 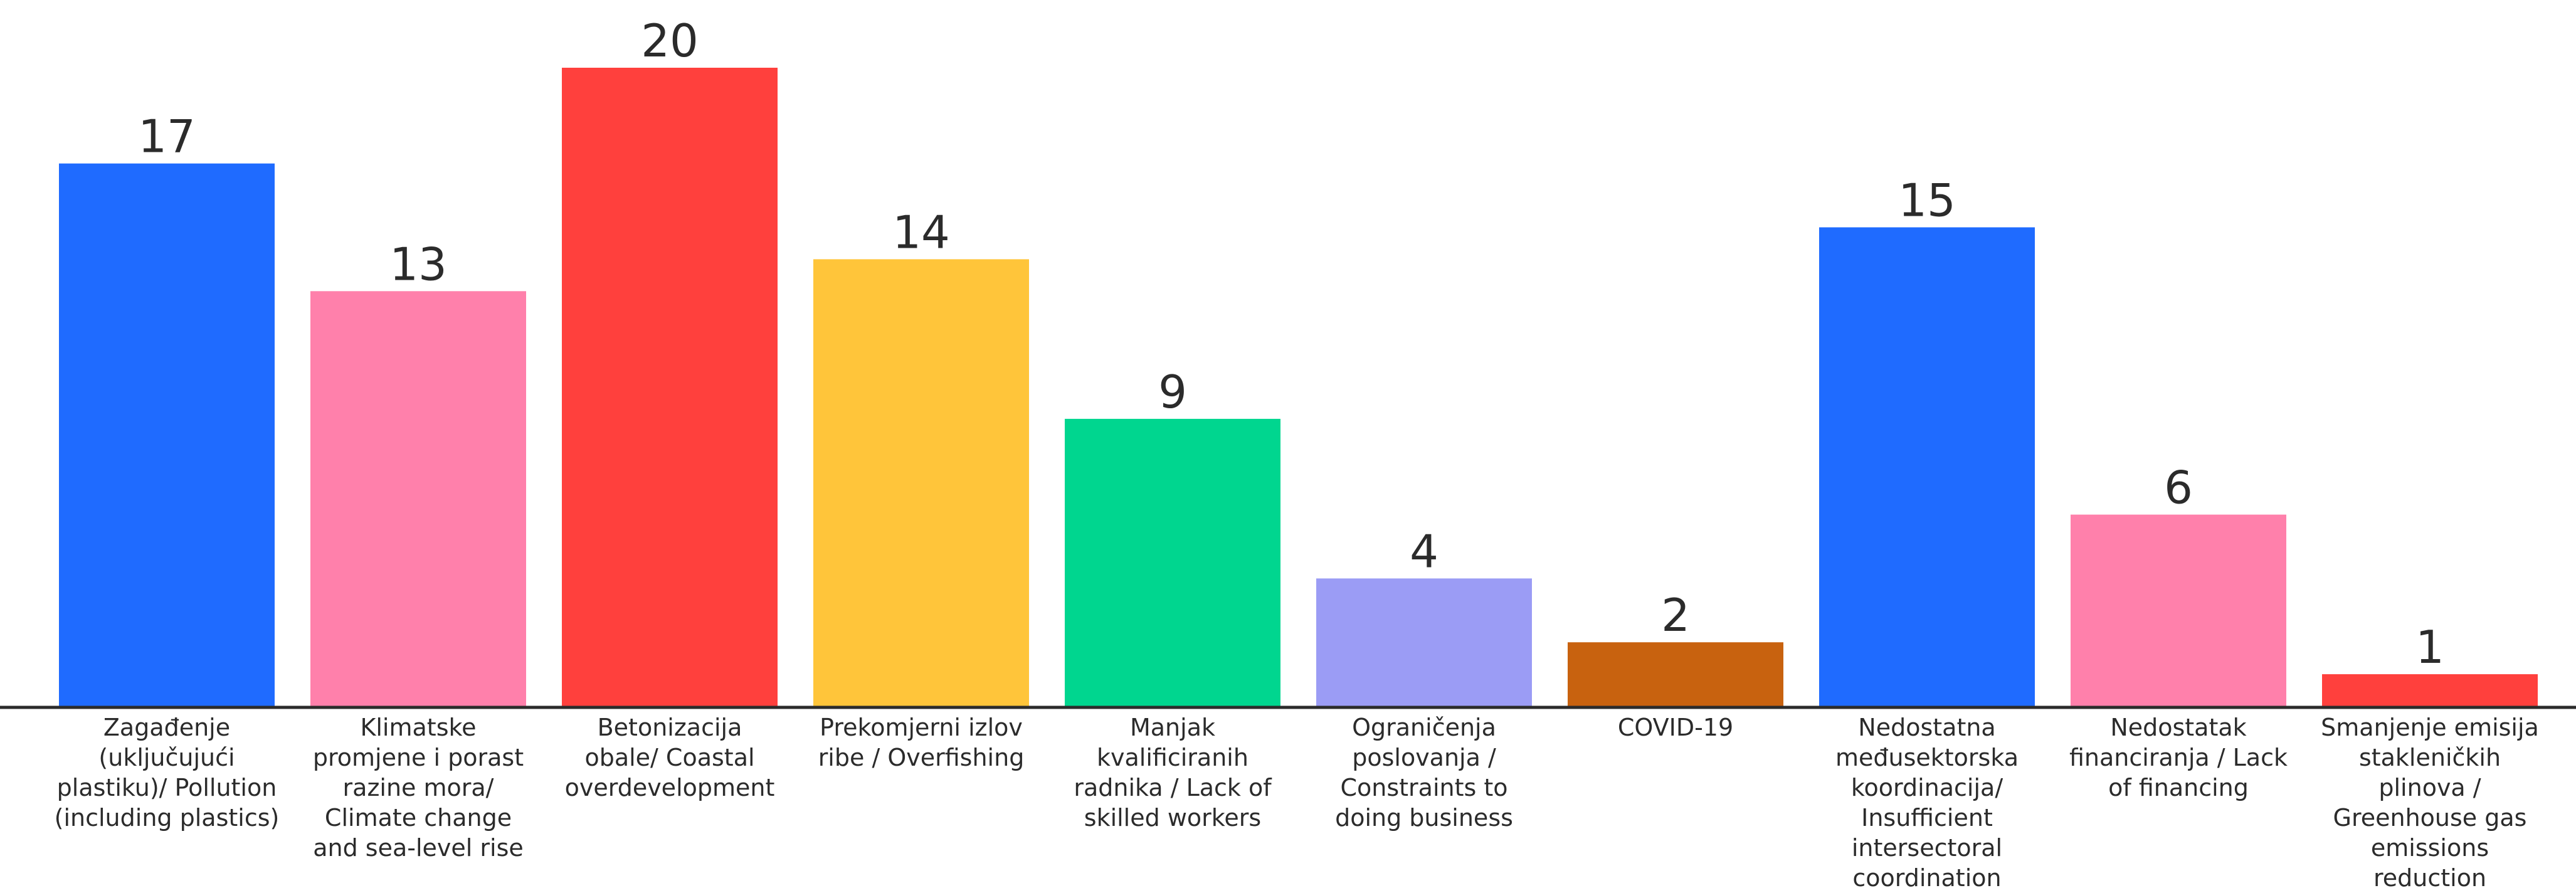 I want to click on value-label-1: 17, so click(x=167, y=136).